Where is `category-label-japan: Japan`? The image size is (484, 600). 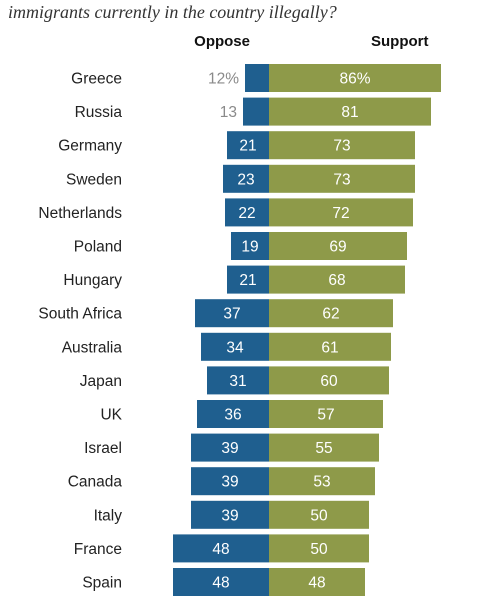
category-label-japan: Japan is located at coordinates (101, 381).